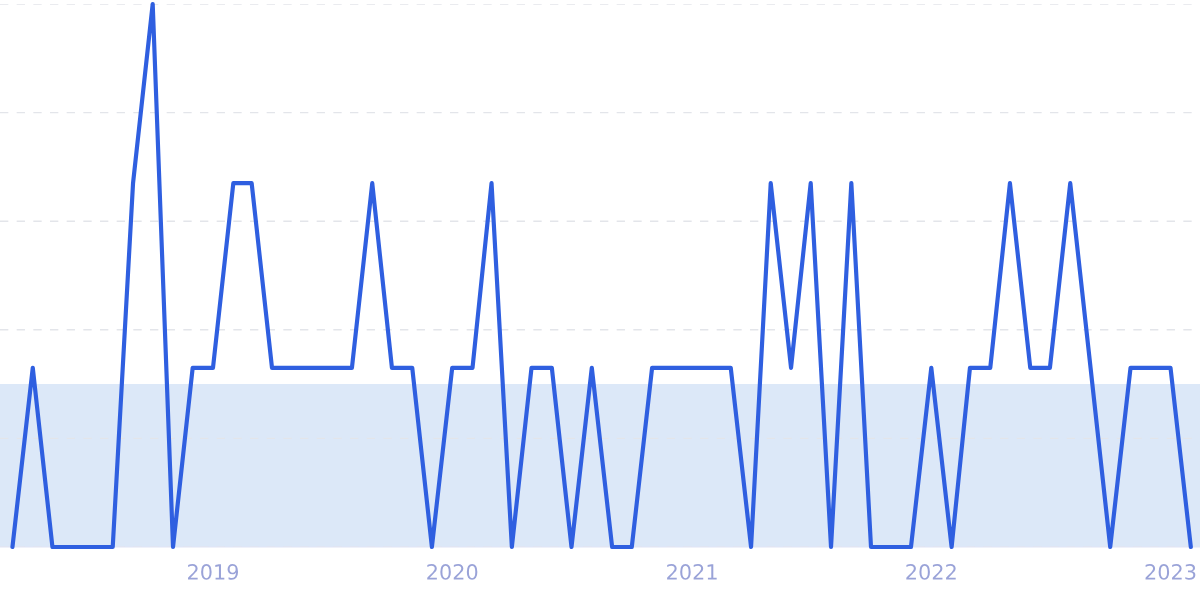  What do you see at coordinates (213, 572) in the screenshot?
I see `x-tick-label: 2019` at bounding box center [213, 572].